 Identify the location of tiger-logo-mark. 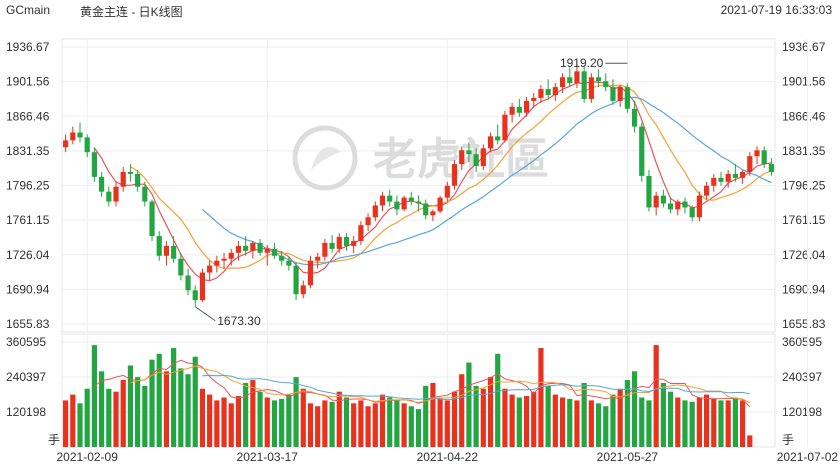
(326, 158).